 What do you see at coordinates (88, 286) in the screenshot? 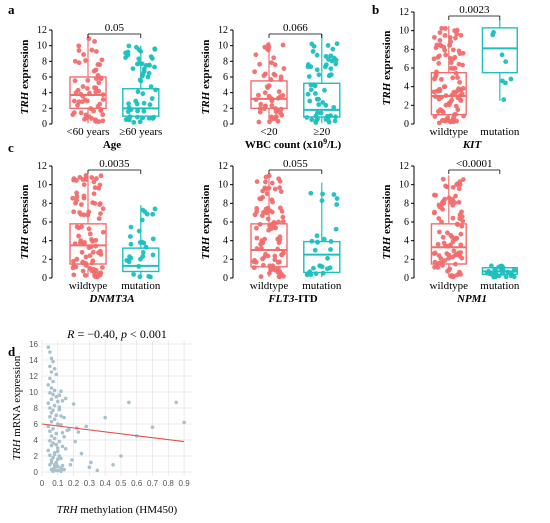
I see `x-category-label: wildtype` at bounding box center [88, 286].